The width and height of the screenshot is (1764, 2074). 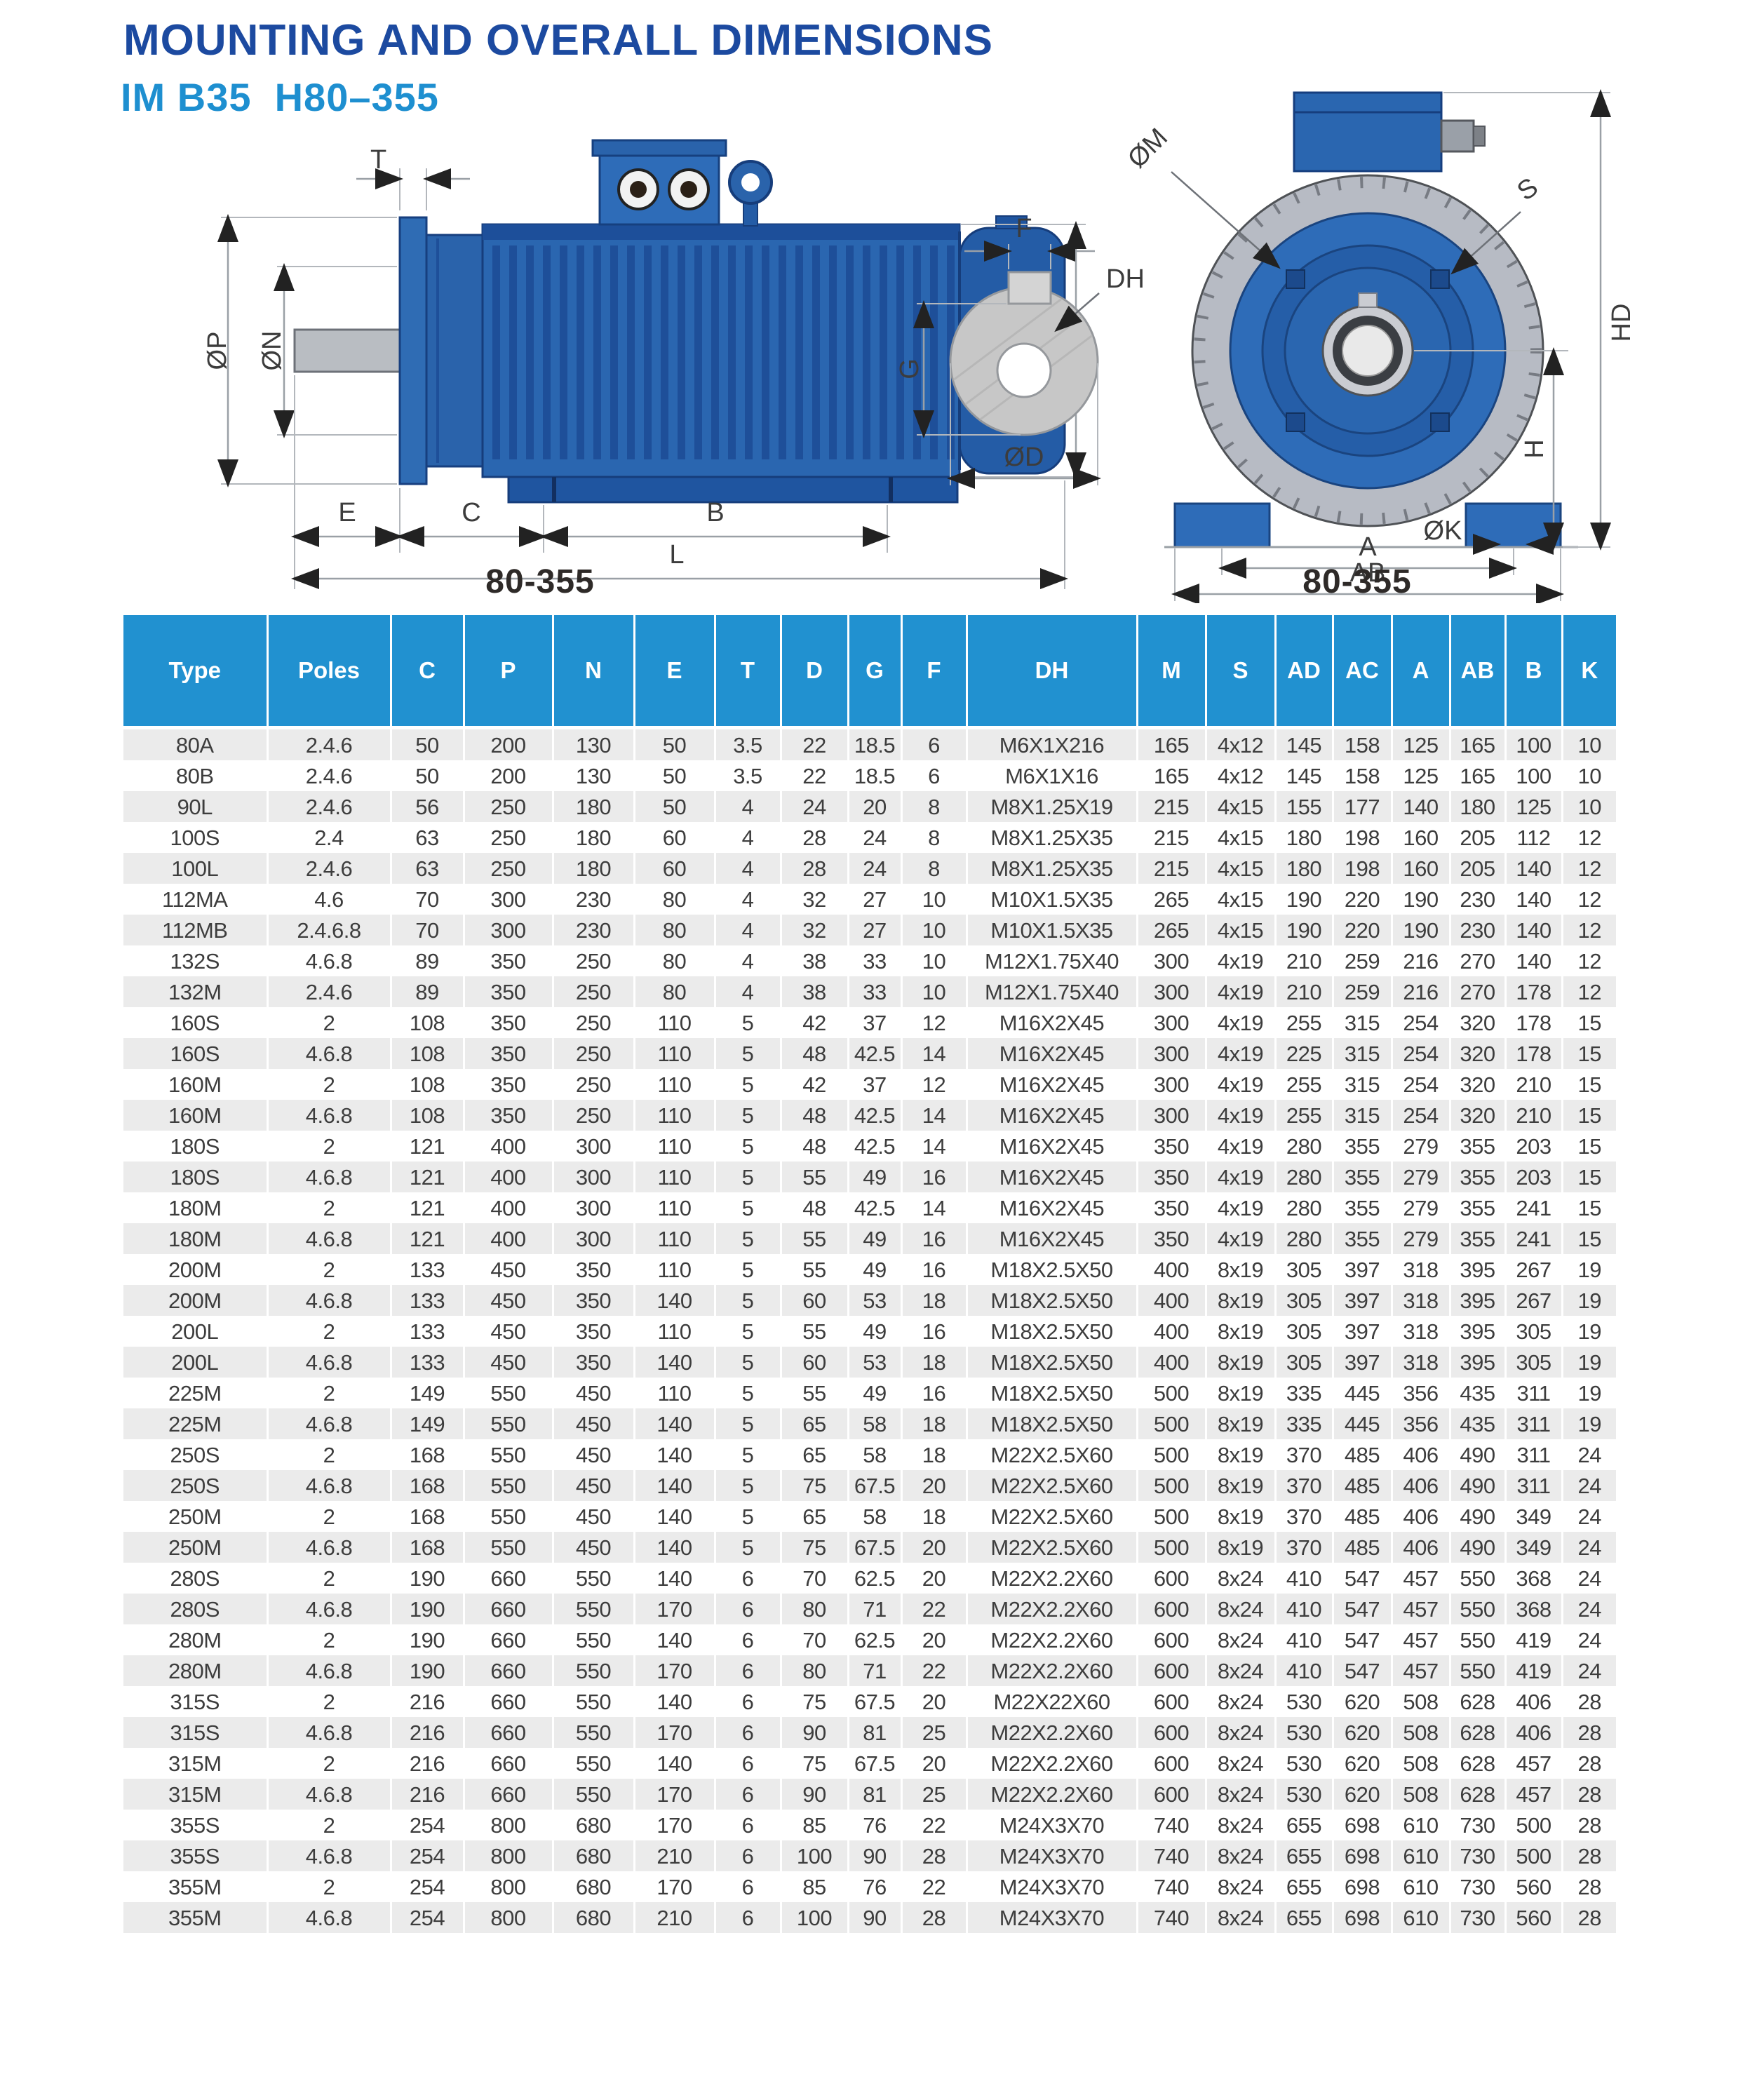 I want to click on table-cell: 62.5, so click(x=876, y=1639).